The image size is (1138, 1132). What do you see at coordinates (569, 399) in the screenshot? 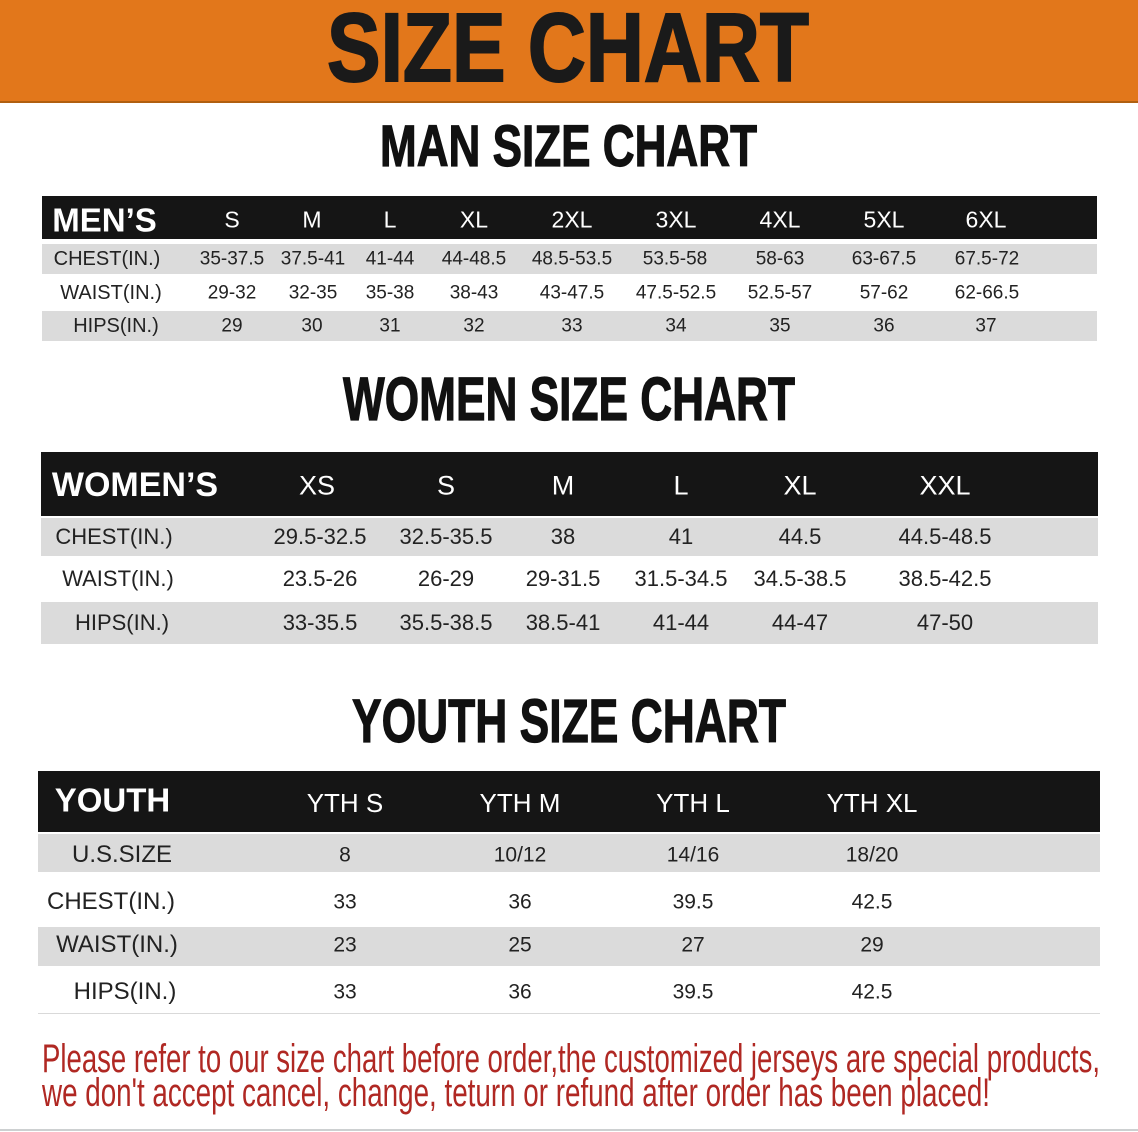
I see `svg-text: WOMEN SIZE CHART` at bounding box center [569, 399].